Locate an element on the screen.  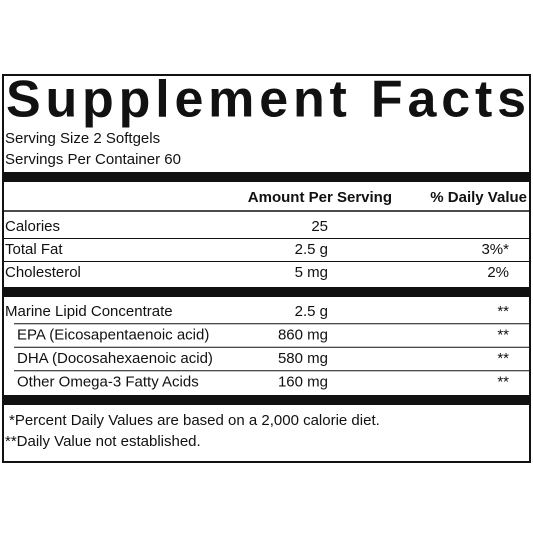
row-name: DHA (Docosahexaenoic acid) is located at coordinates (115, 358).